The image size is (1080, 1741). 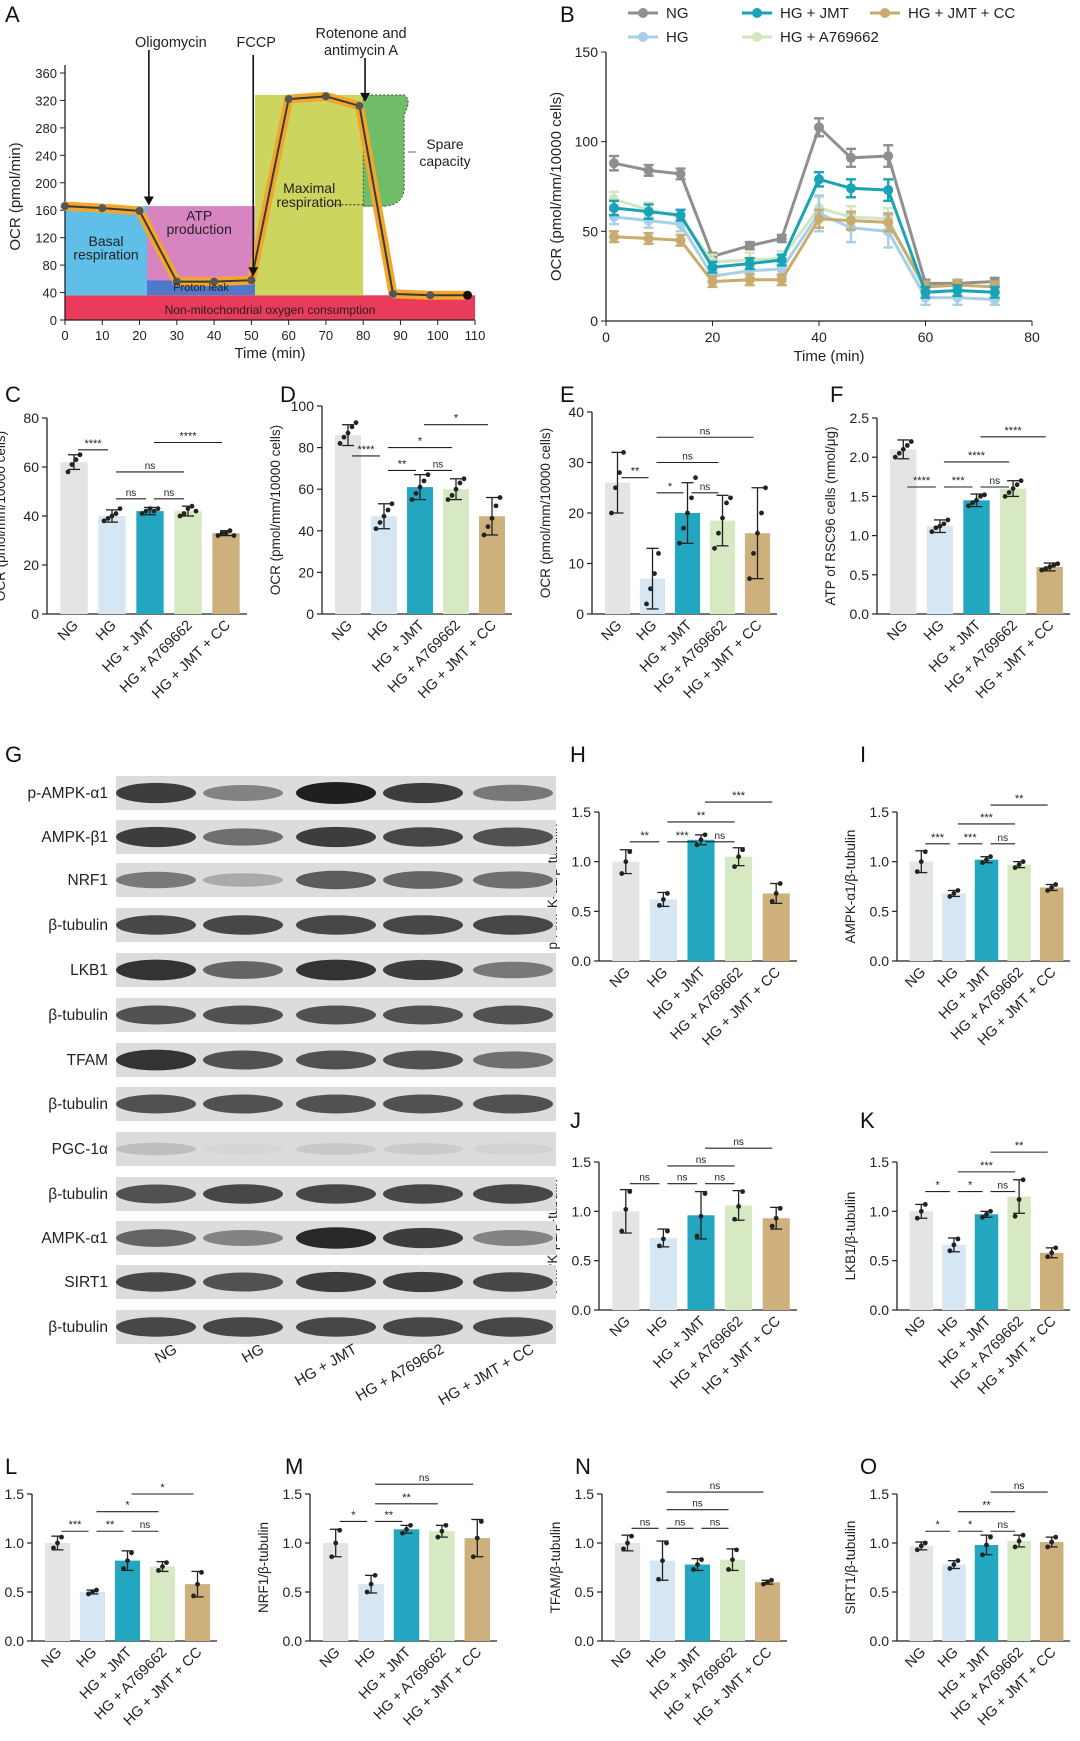 What do you see at coordinates (658, 13) in the screenshot?
I see `legend-entry: NG` at bounding box center [658, 13].